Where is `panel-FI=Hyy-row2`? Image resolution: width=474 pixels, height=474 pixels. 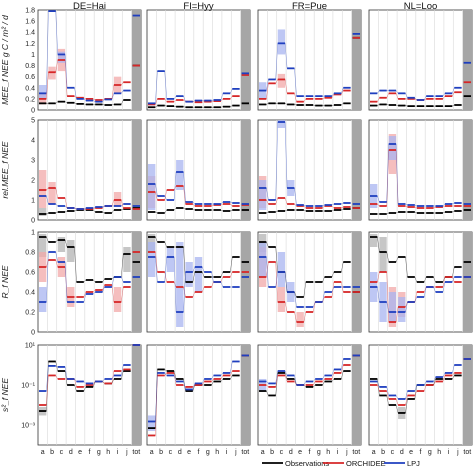
panel-FI=Hyy-row2 is located at coordinates (198, 282).